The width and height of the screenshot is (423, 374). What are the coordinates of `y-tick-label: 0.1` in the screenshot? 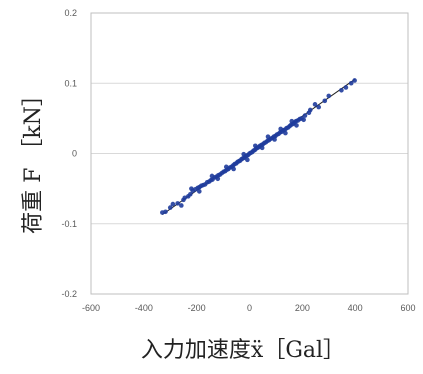 It's located at (70, 83).